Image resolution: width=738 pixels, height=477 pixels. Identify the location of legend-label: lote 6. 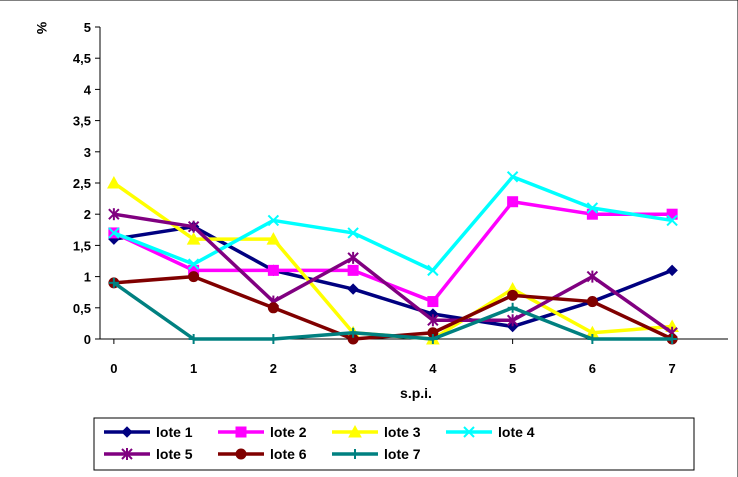
(288, 454).